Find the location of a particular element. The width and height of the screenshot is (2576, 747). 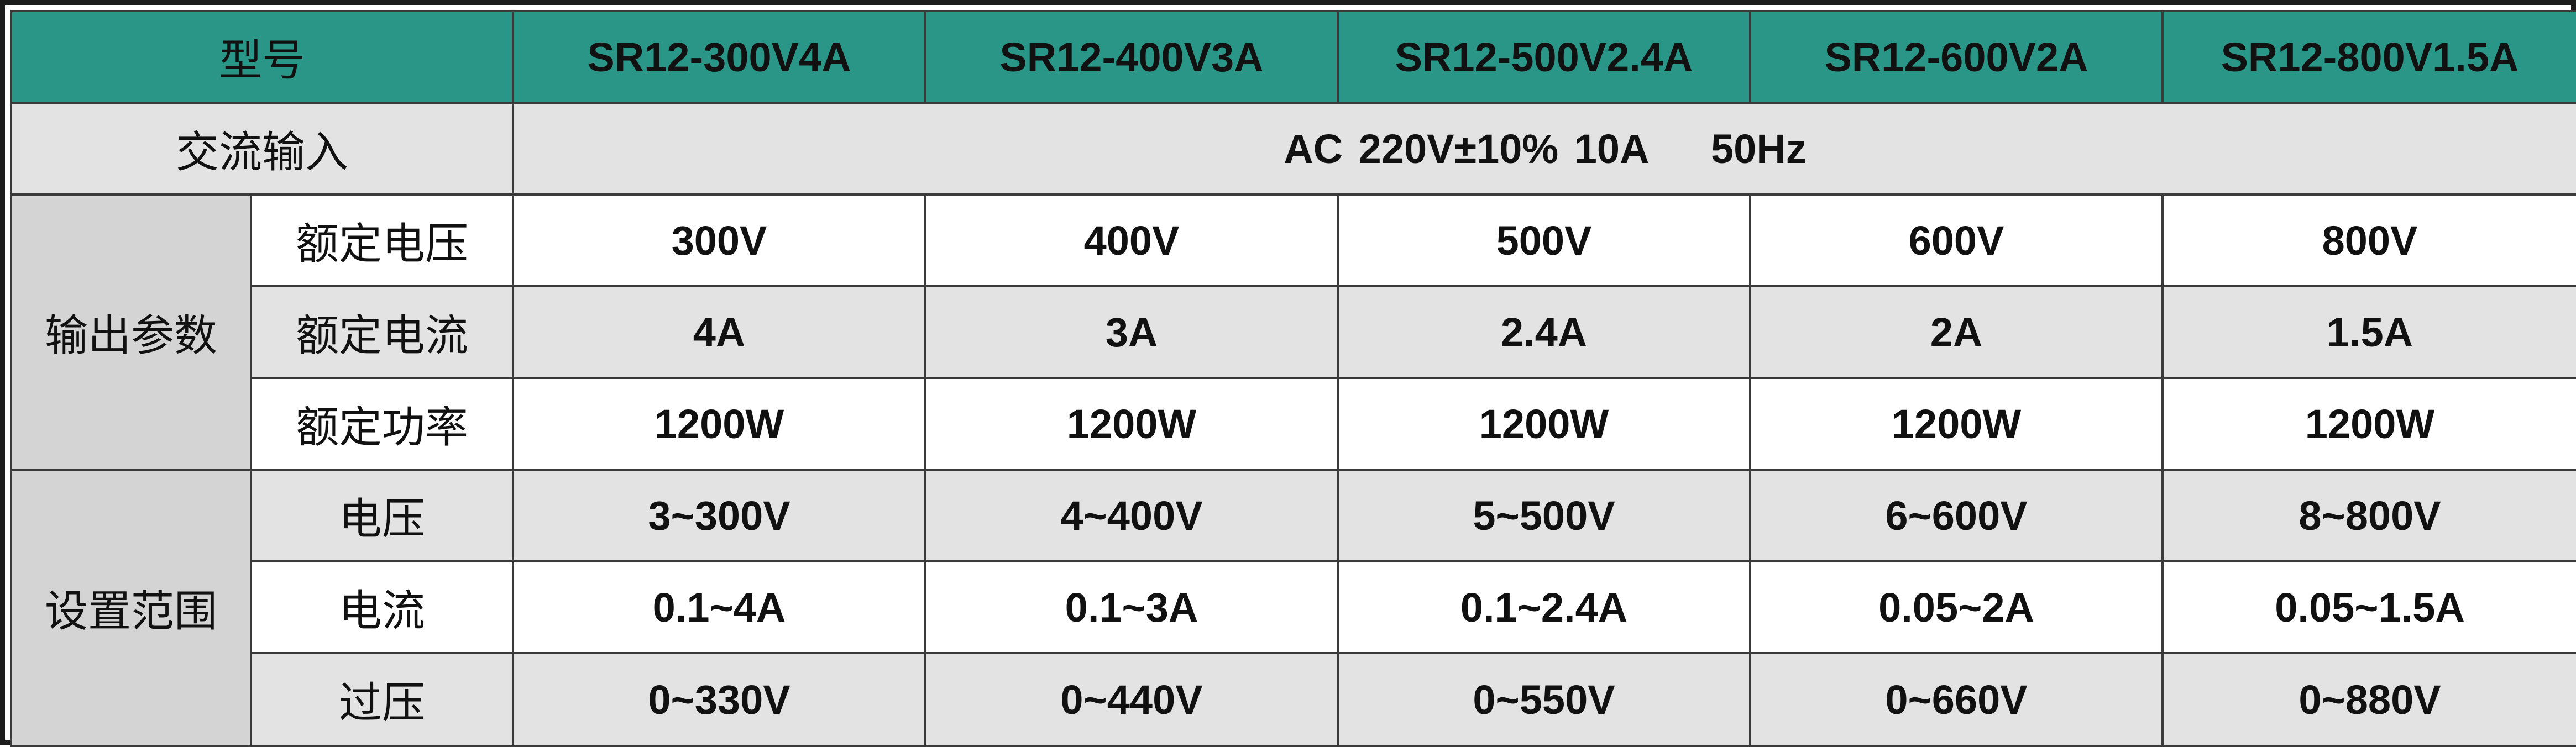

cell-value: 4~400V is located at coordinates (1131, 515).